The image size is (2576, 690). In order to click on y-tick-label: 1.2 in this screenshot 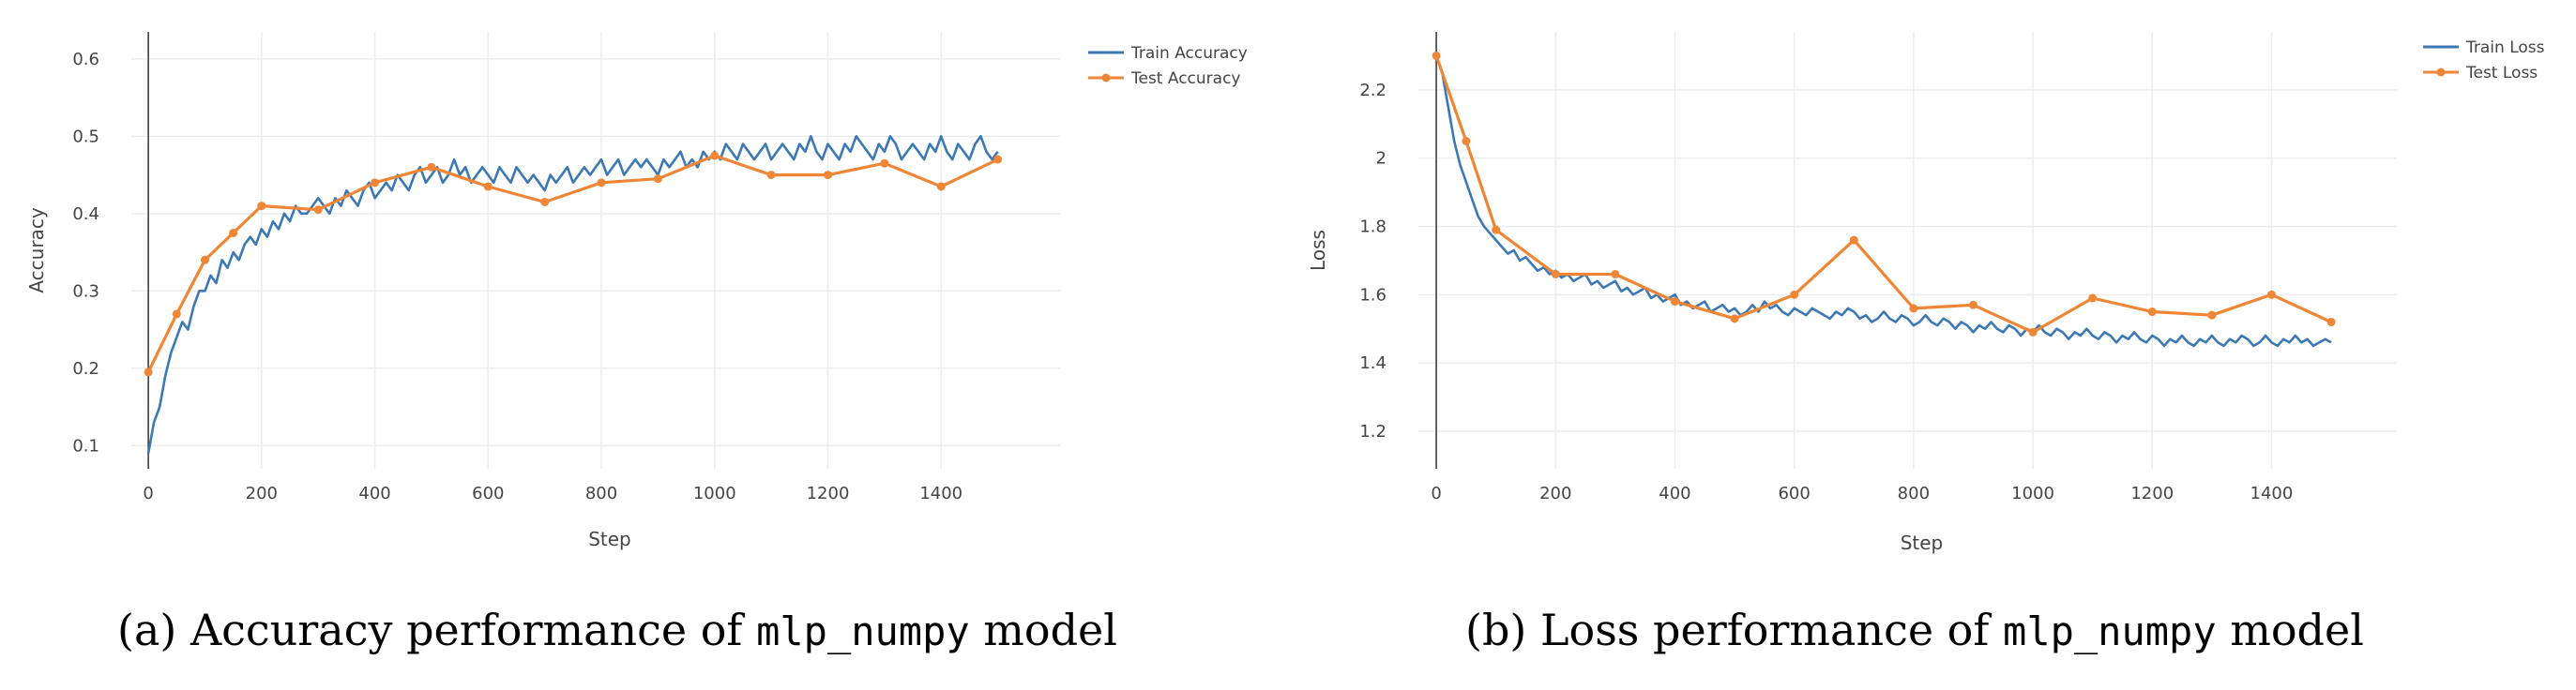, I will do `click(1372, 432)`.